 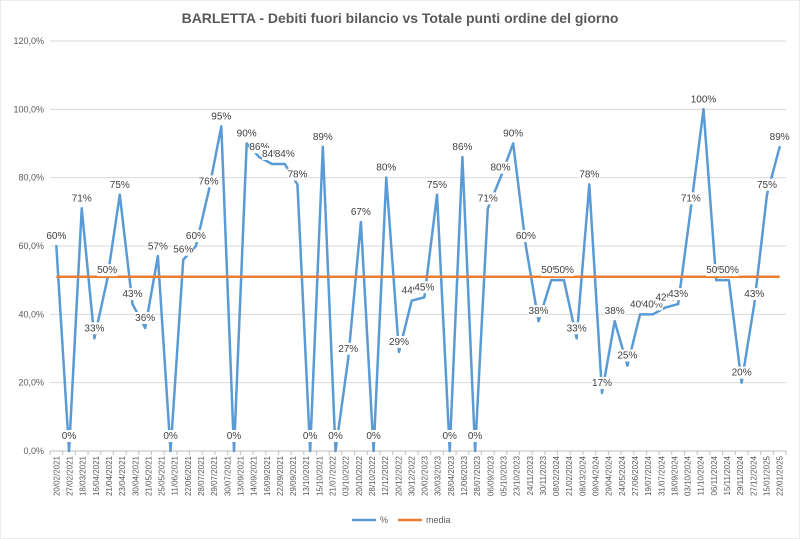 What do you see at coordinates (33, 451) in the screenshot?
I see `y-tick-label: 0,0%` at bounding box center [33, 451].